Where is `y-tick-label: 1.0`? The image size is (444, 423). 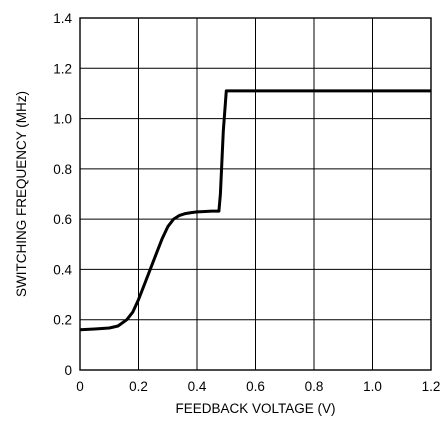 y-tick-label: 1.0 is located at coordinates (62, 119).